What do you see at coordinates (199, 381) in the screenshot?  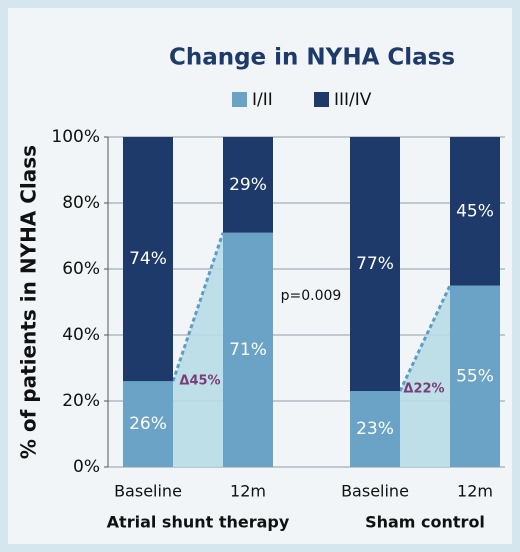 I see `annotation: Δ45%` at bounding box center [199, 381].